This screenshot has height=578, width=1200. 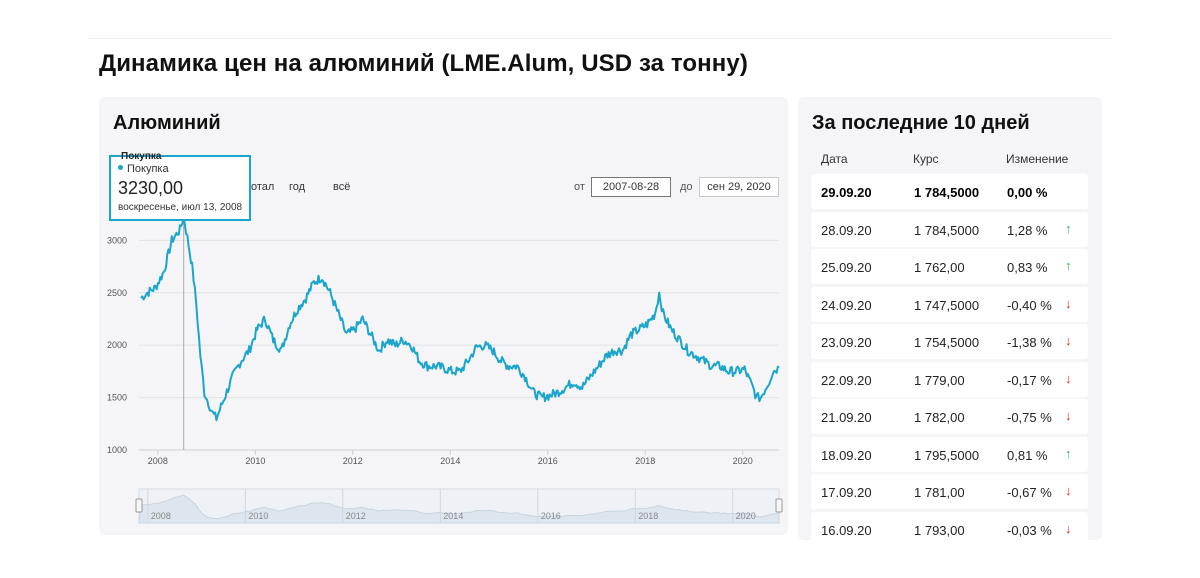 I want to click on tooltip-header: Покупка, so click(x=141, y=156).